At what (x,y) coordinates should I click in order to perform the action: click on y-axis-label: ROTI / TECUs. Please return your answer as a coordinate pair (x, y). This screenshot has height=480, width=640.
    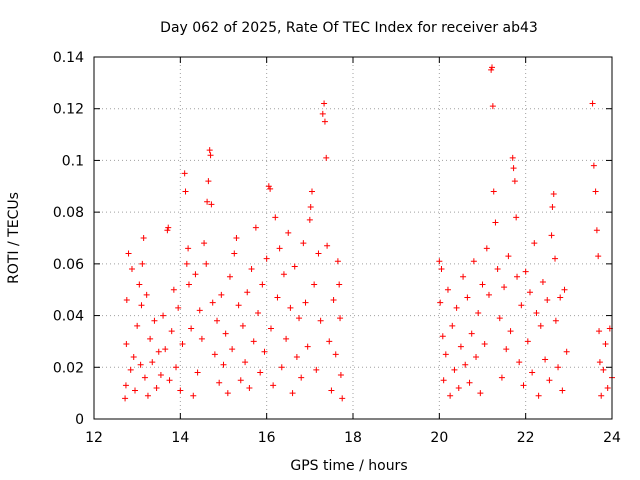
    Looking at the image, I should click on (14, 238).